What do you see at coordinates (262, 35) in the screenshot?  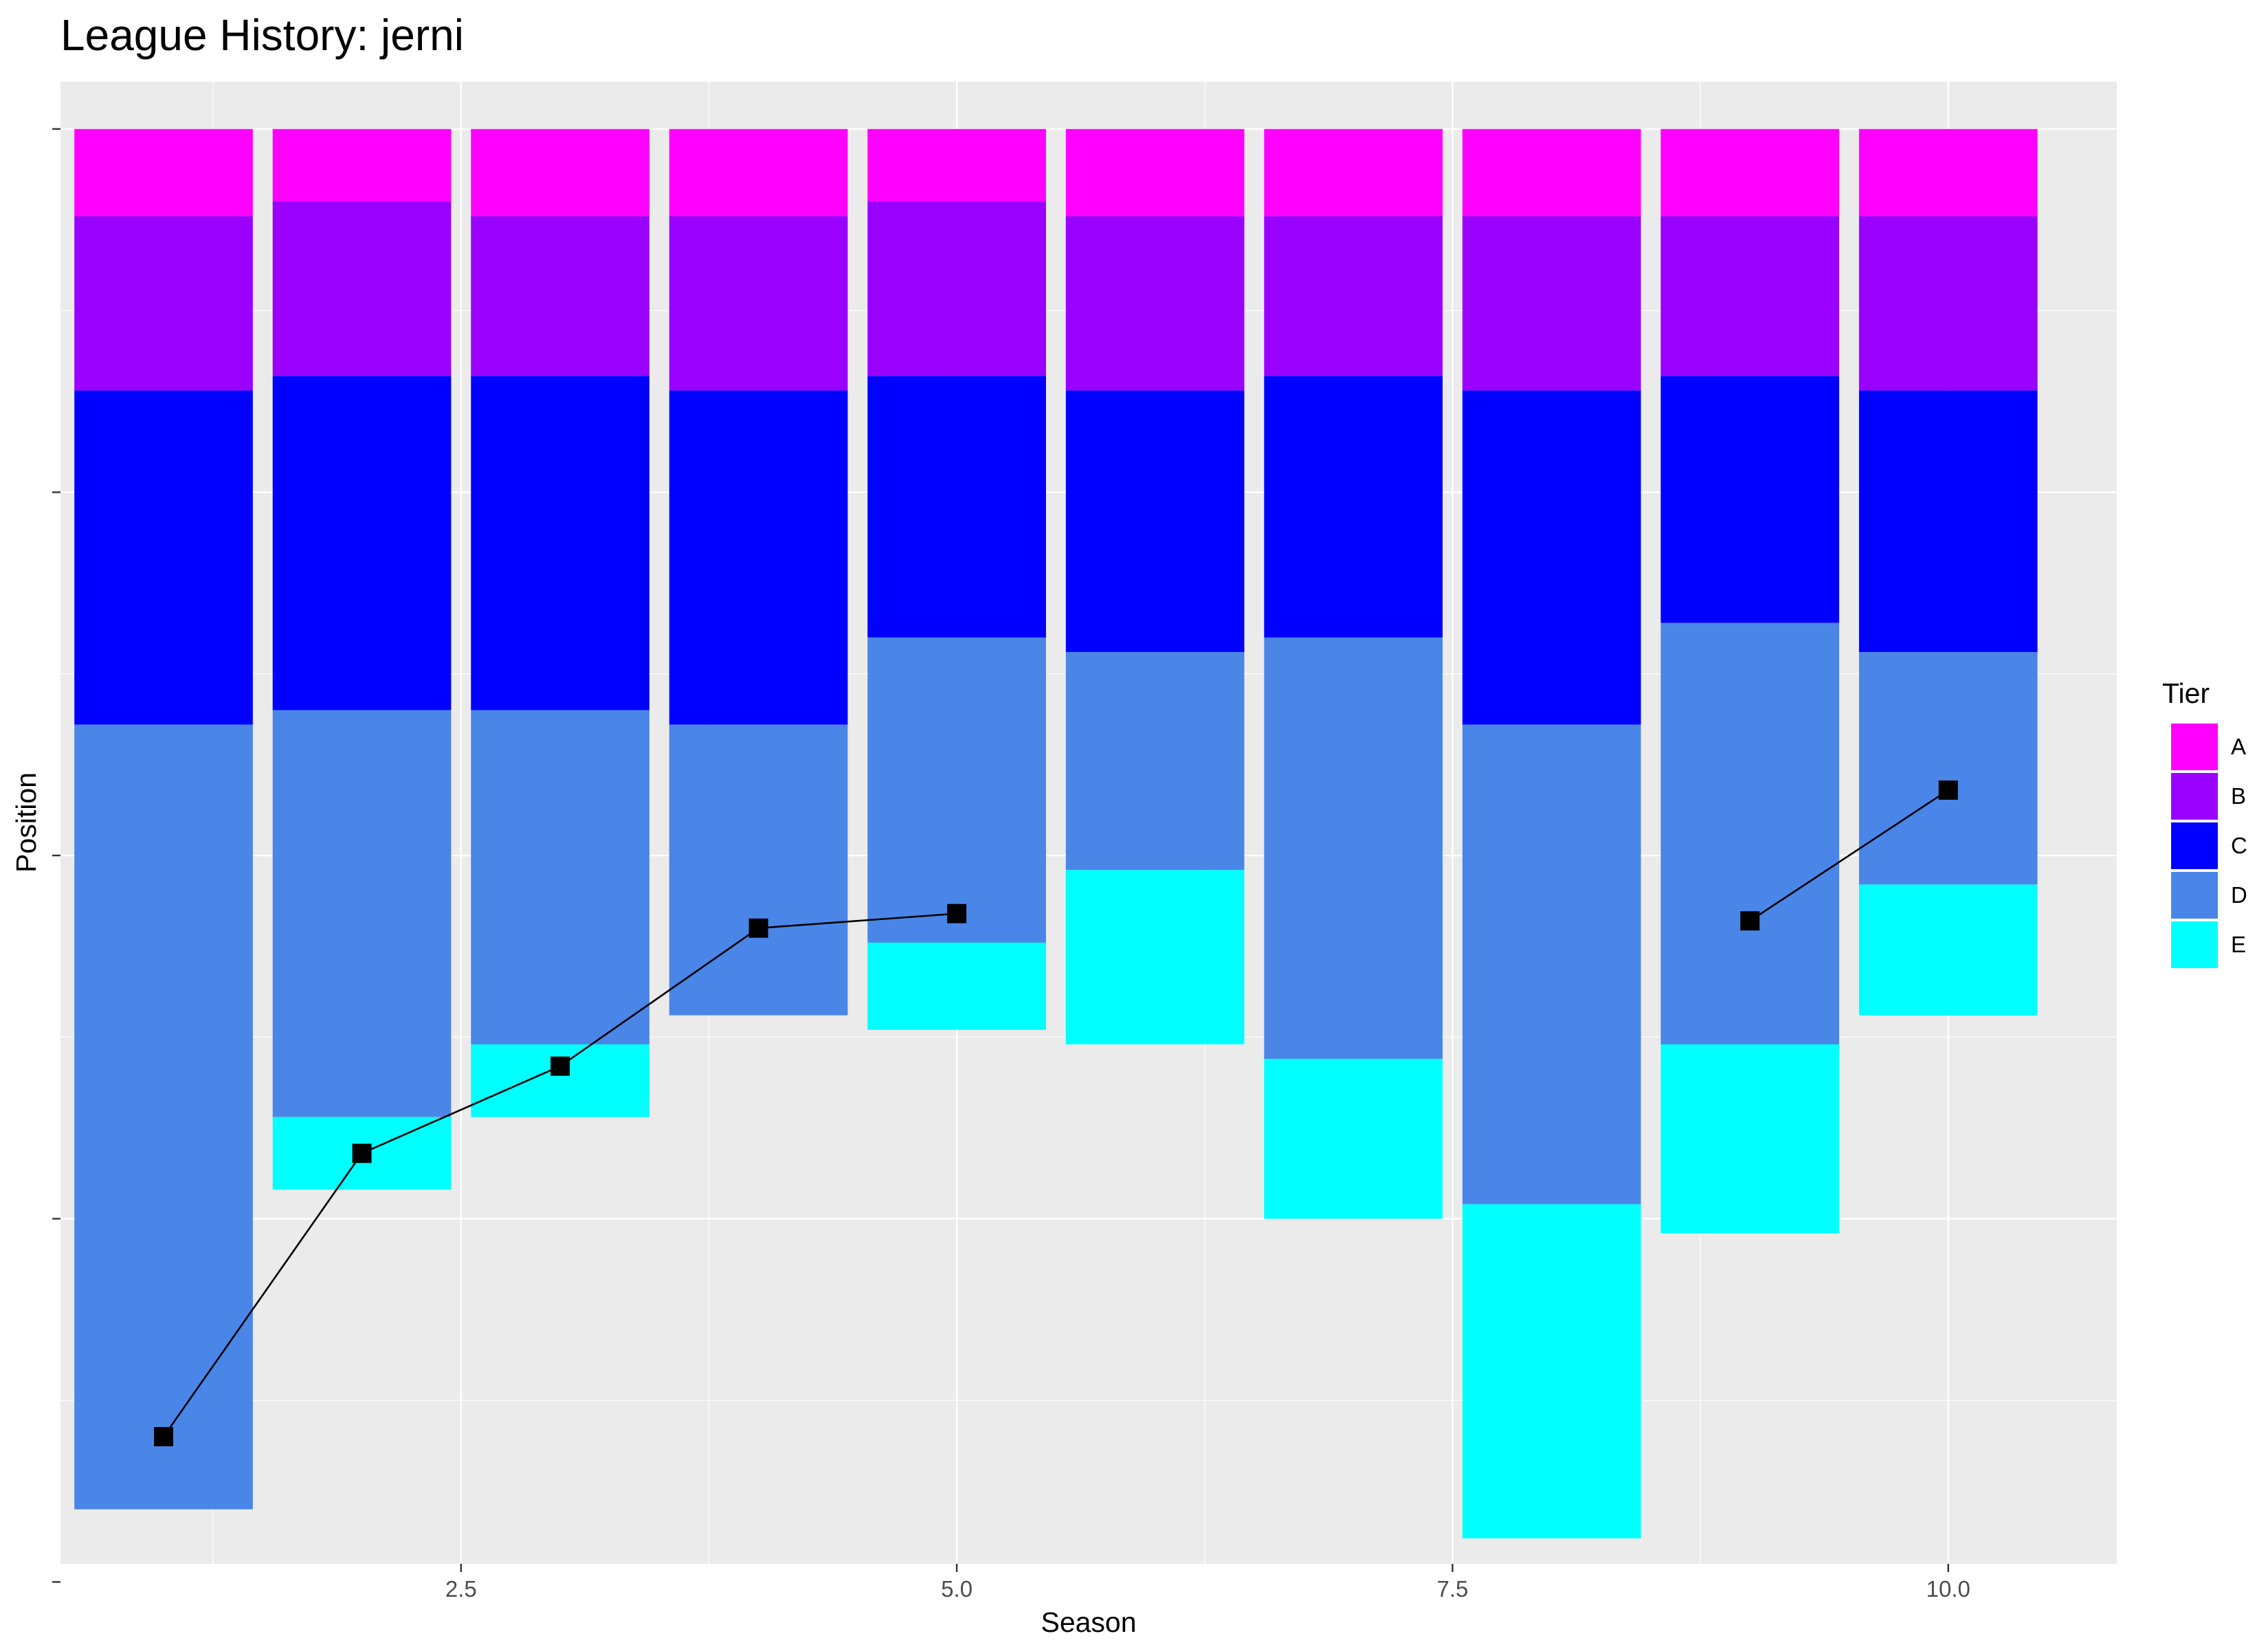 I see `chart-title: League History: jerni` at bounding box center [262, 35].